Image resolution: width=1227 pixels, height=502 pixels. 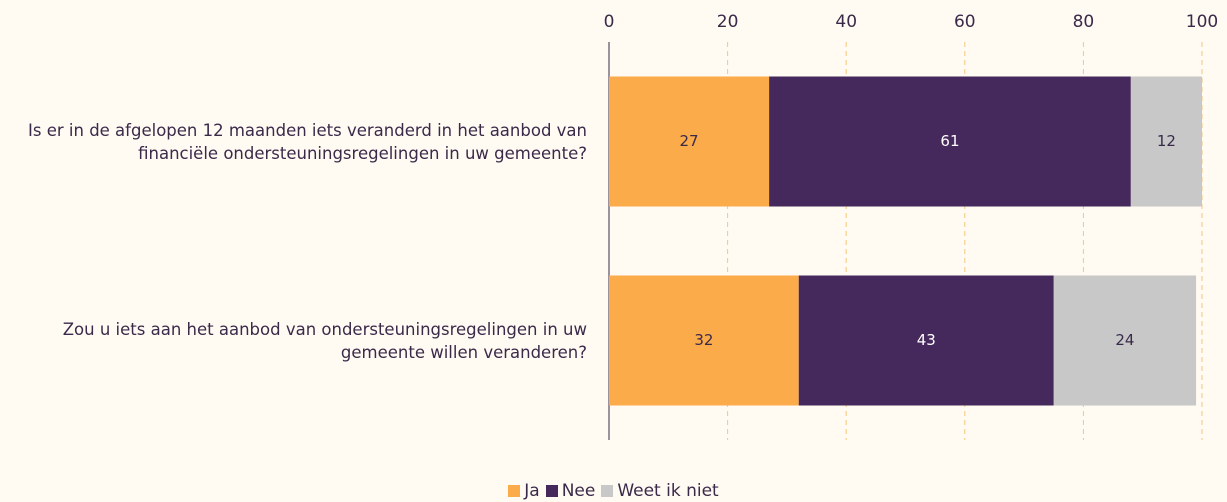 What do you see at coordinates (846, 22) in the screenshot?
I see `x-tick-label: 40` at bounding box center [846, 22].